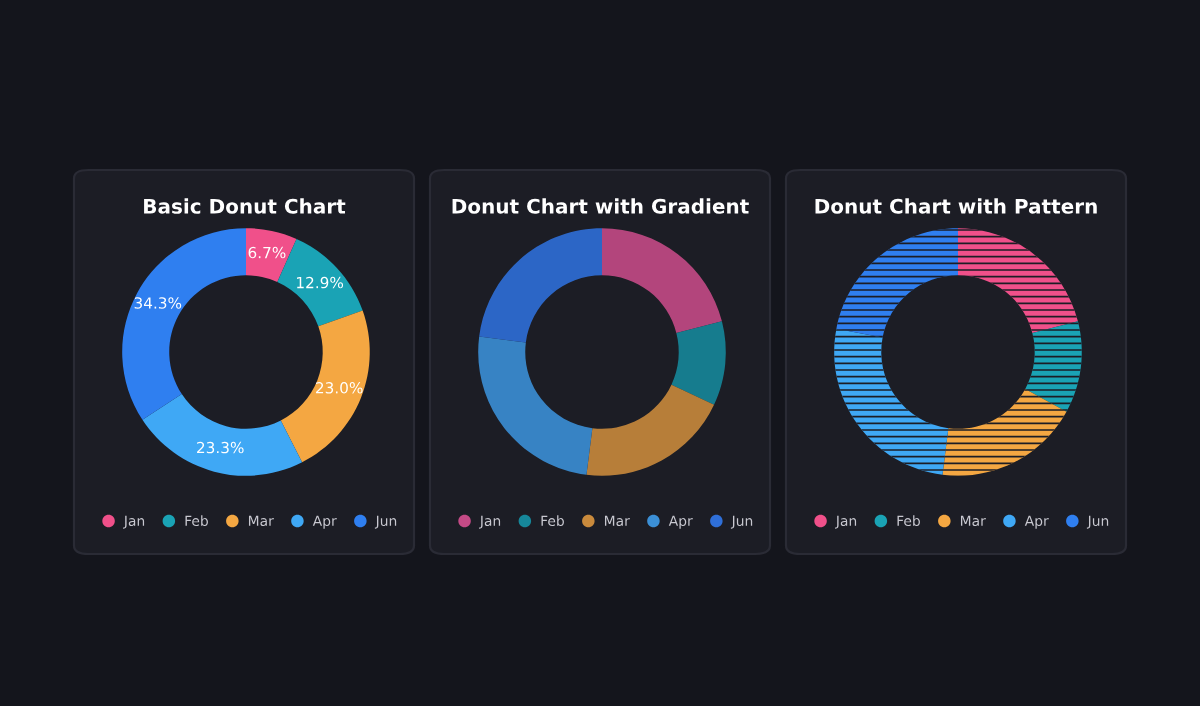  I want to click on chart-title: Basic Donut Chart, so click(245, 206).